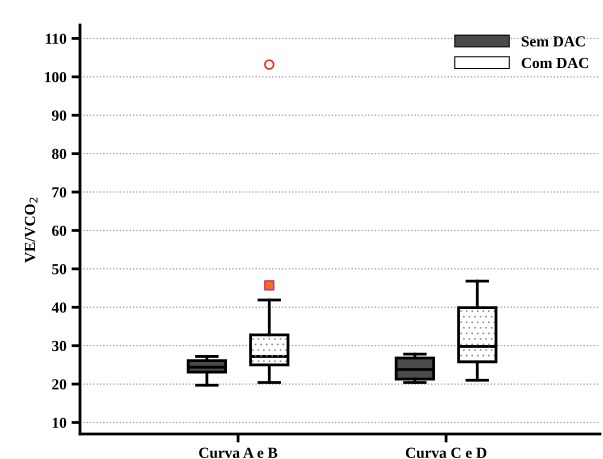 Image resolution: width=603 pixels, height=459 pixels. I want to click on y-tick-label: 50, so click(59, 269).